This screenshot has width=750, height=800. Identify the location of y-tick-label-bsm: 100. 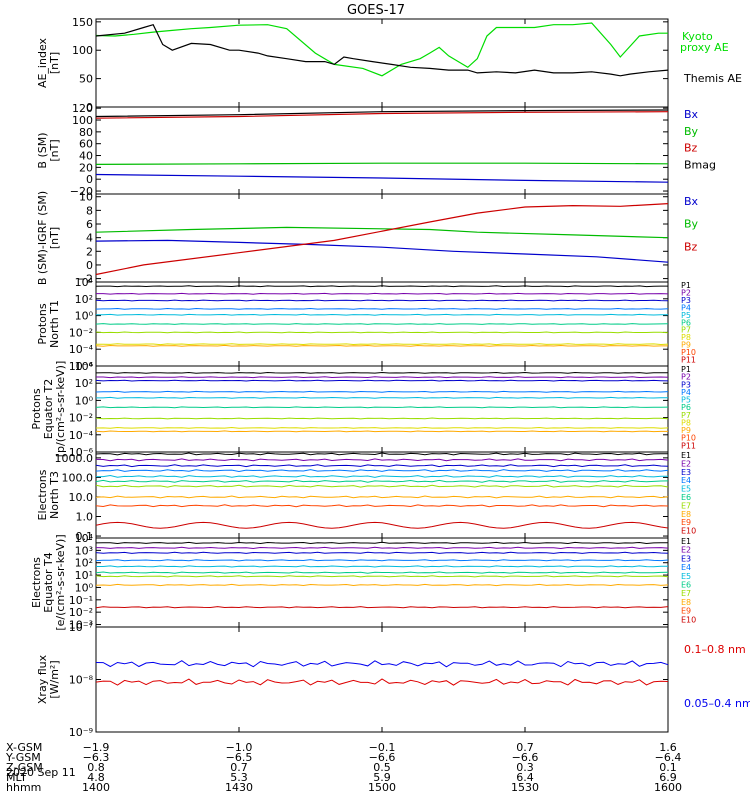
(82, 120).